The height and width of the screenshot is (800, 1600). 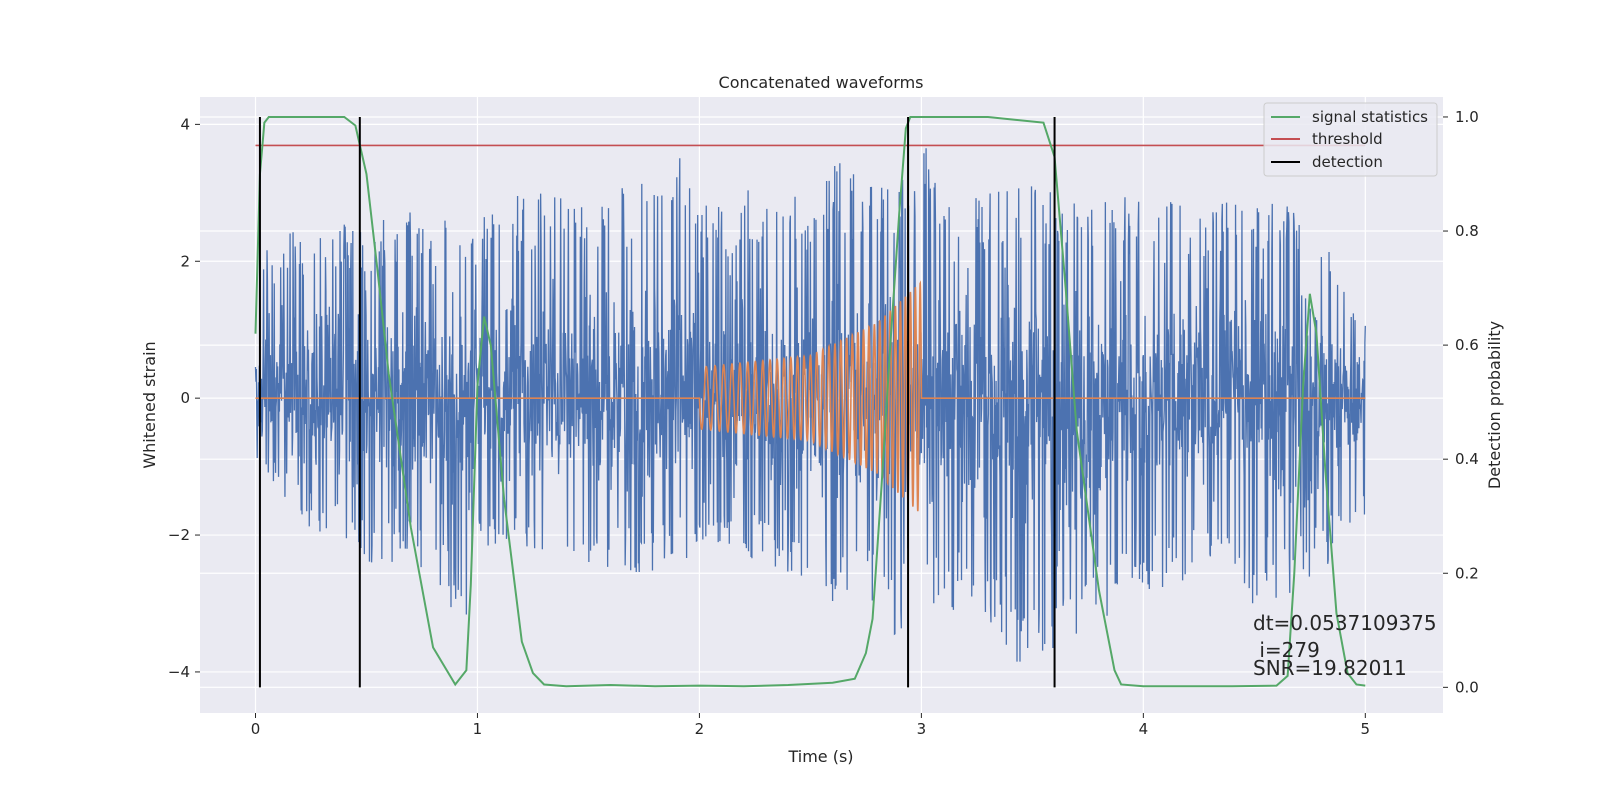 I want to click on legend-box, so click(x=1350, y=139).